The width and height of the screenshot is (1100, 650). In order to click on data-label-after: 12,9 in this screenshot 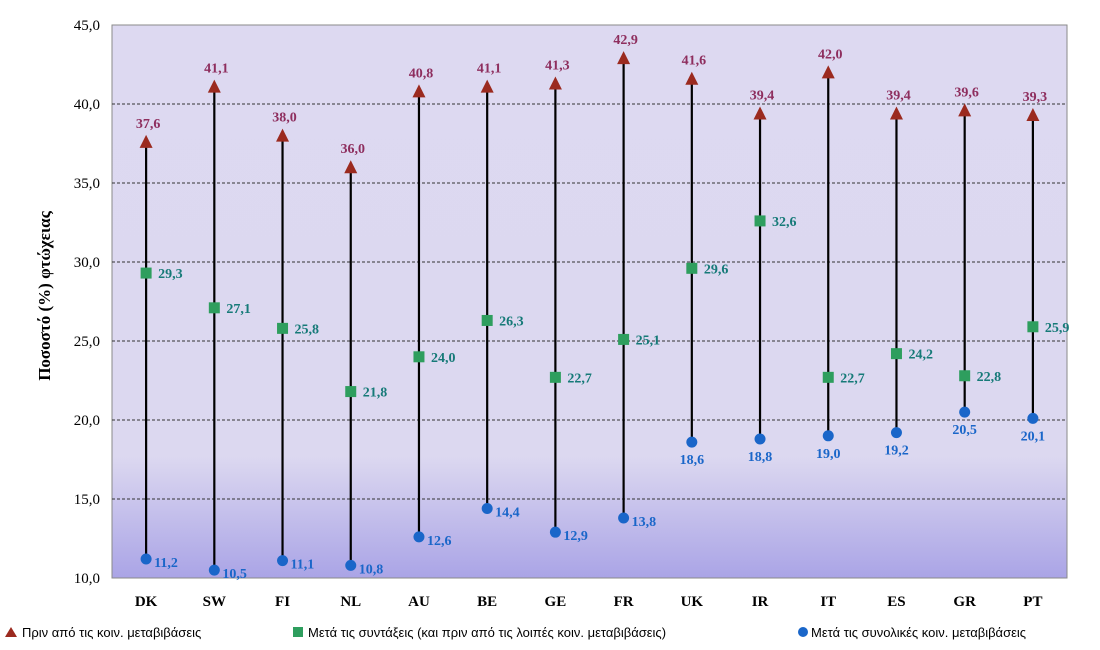, I will do `click(575, 536)`.